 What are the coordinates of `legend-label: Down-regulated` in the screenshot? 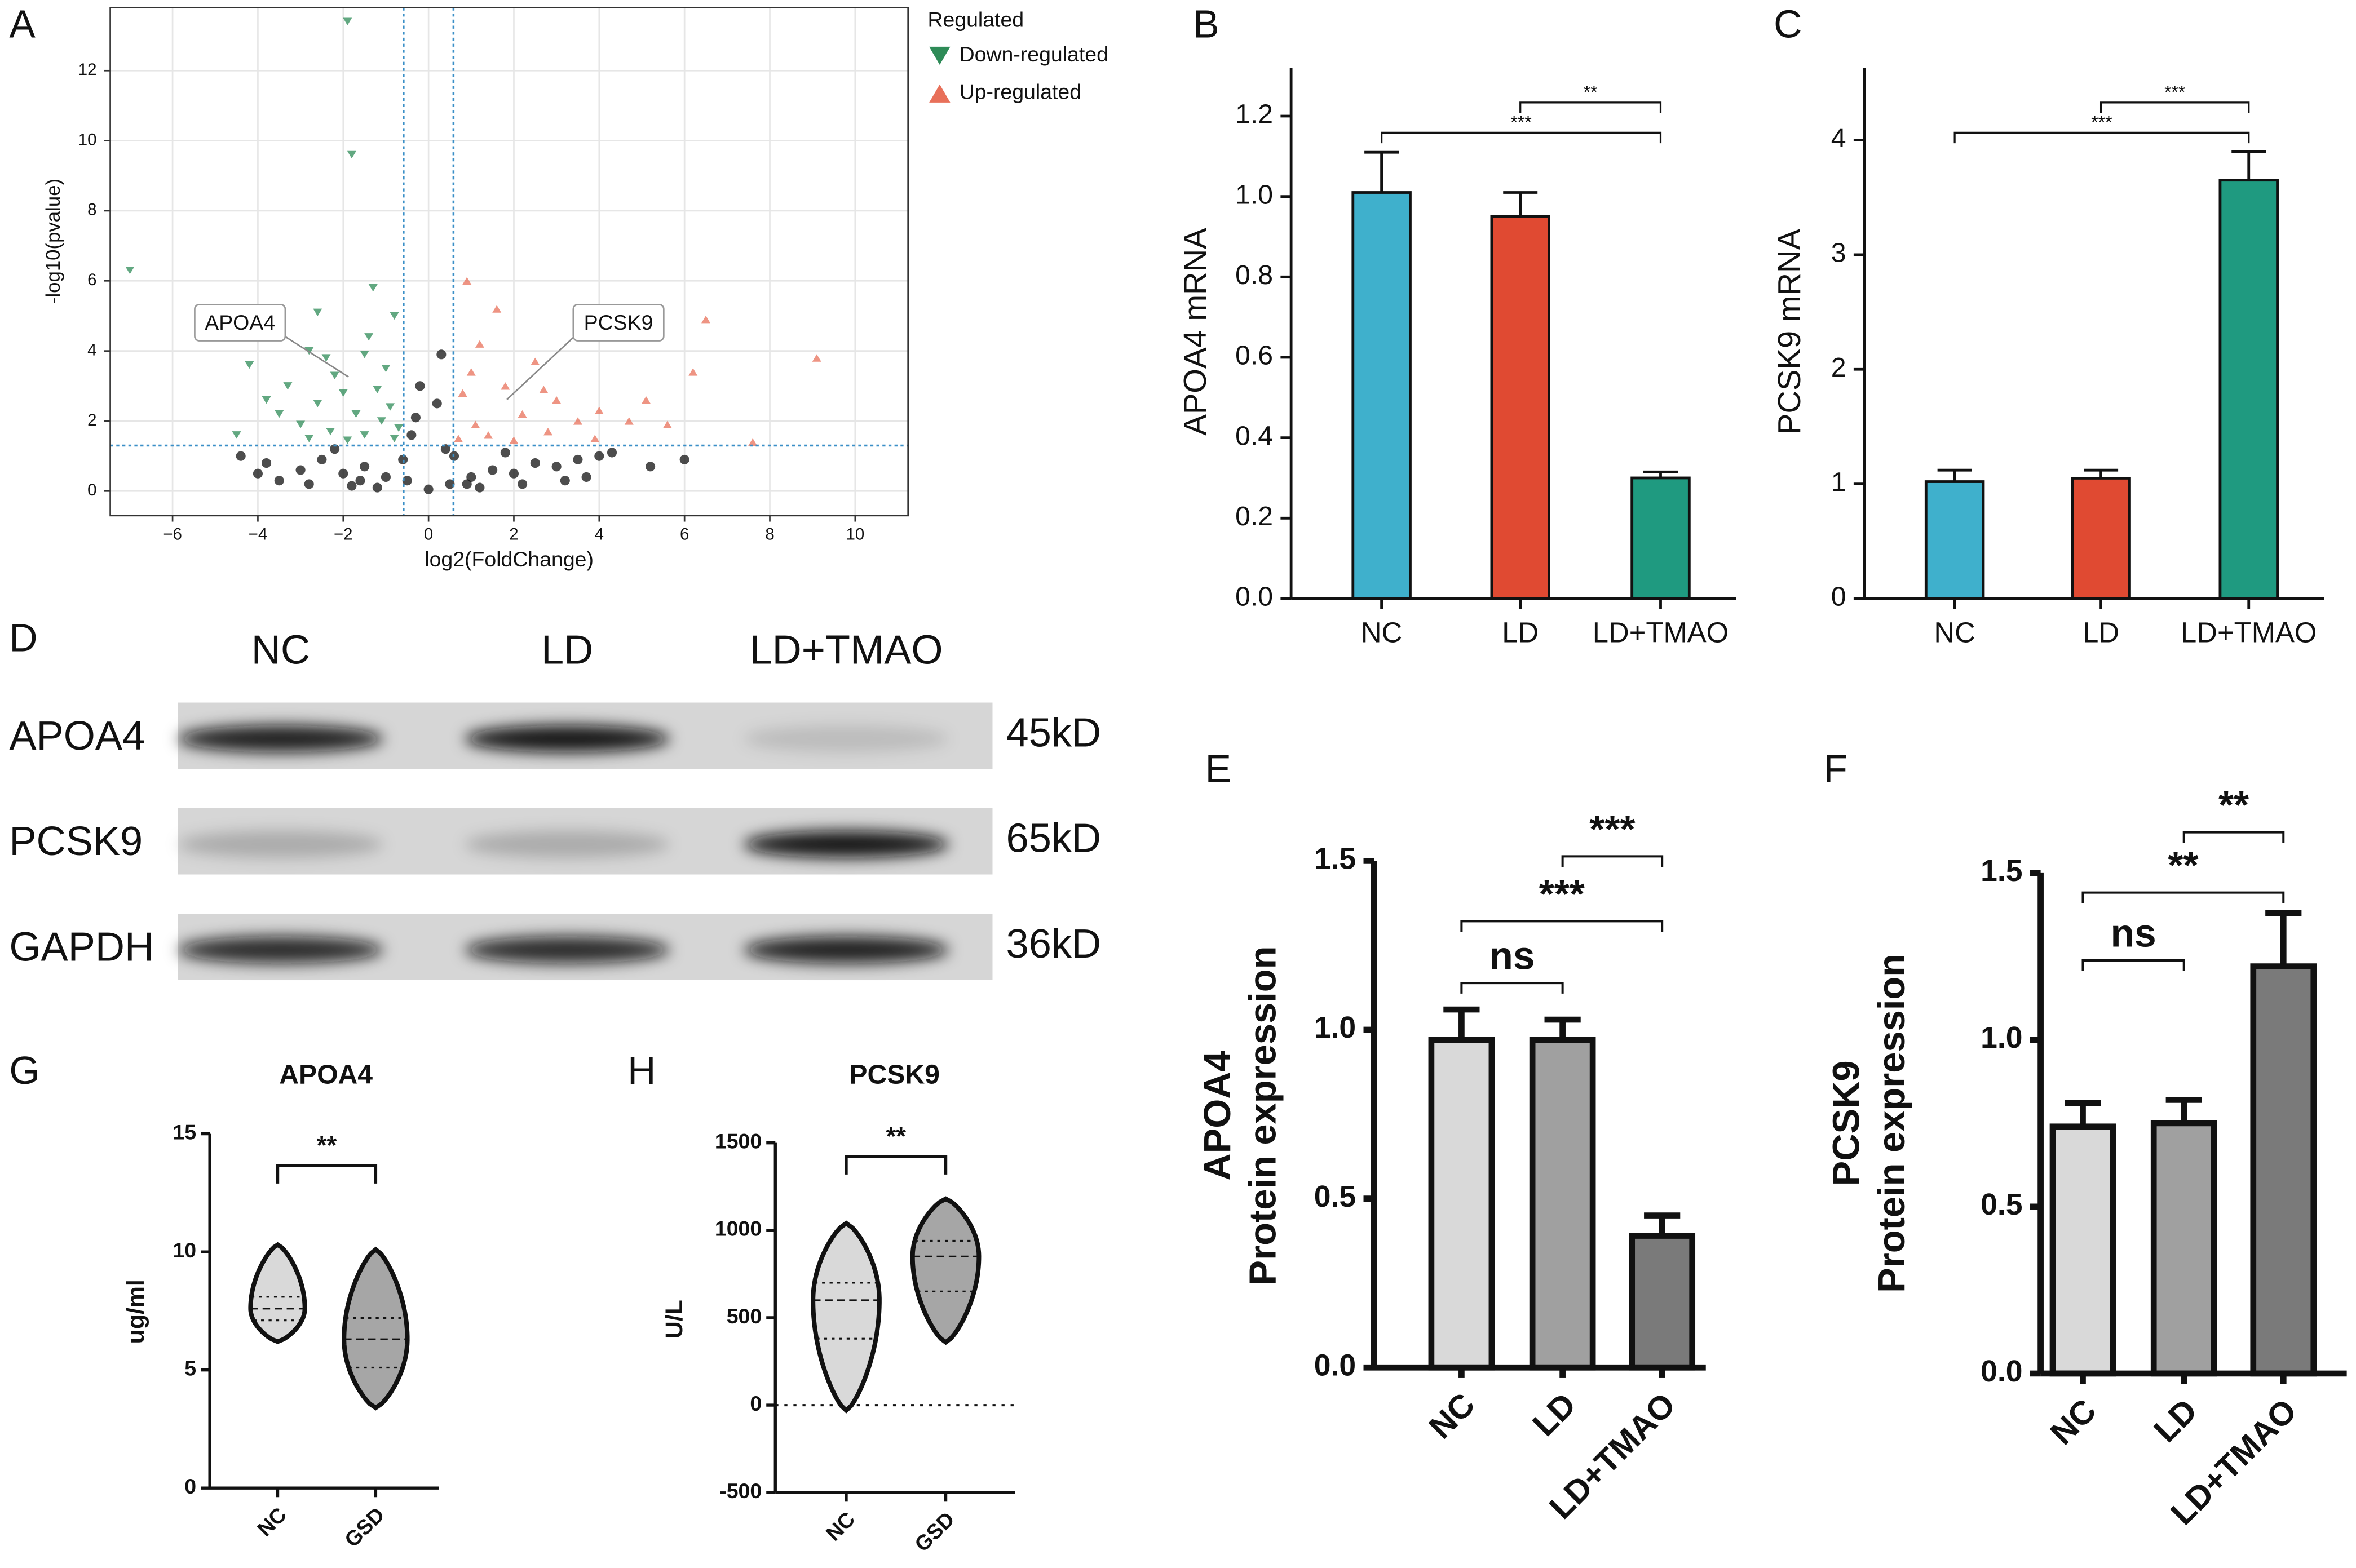 It's located at (1034, 54).